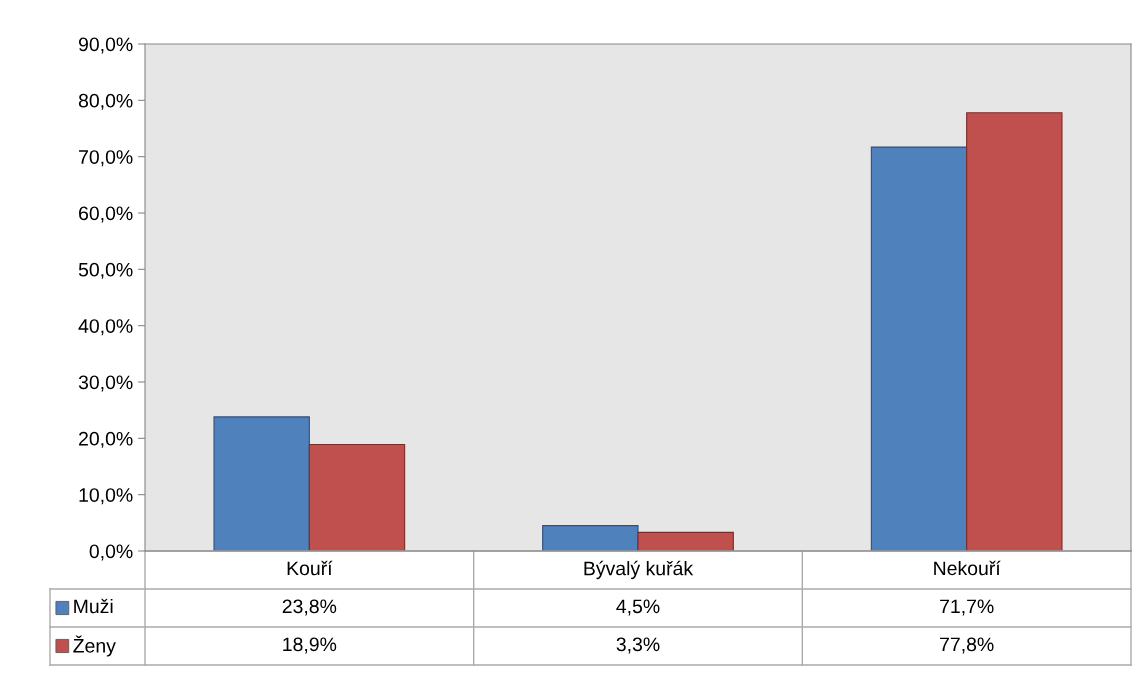  I want to click on x-tick-label: Bývalý kuřák, so click(639, 570).